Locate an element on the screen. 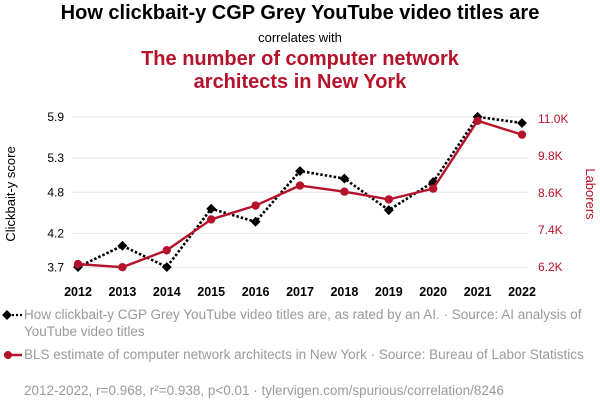 The image size is (600, 414). x-tick-label: 2019 is located at coordinates (389, 292).